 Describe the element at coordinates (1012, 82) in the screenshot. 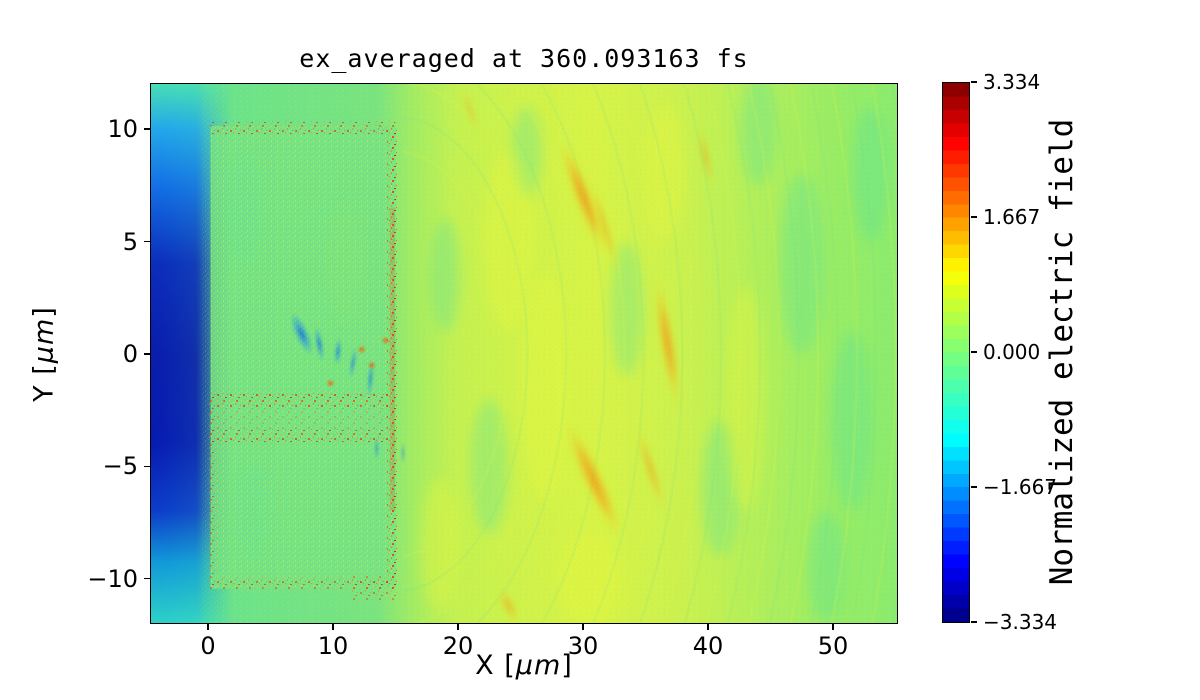

I see `colorbar-tick-label: 3.334` at that location.